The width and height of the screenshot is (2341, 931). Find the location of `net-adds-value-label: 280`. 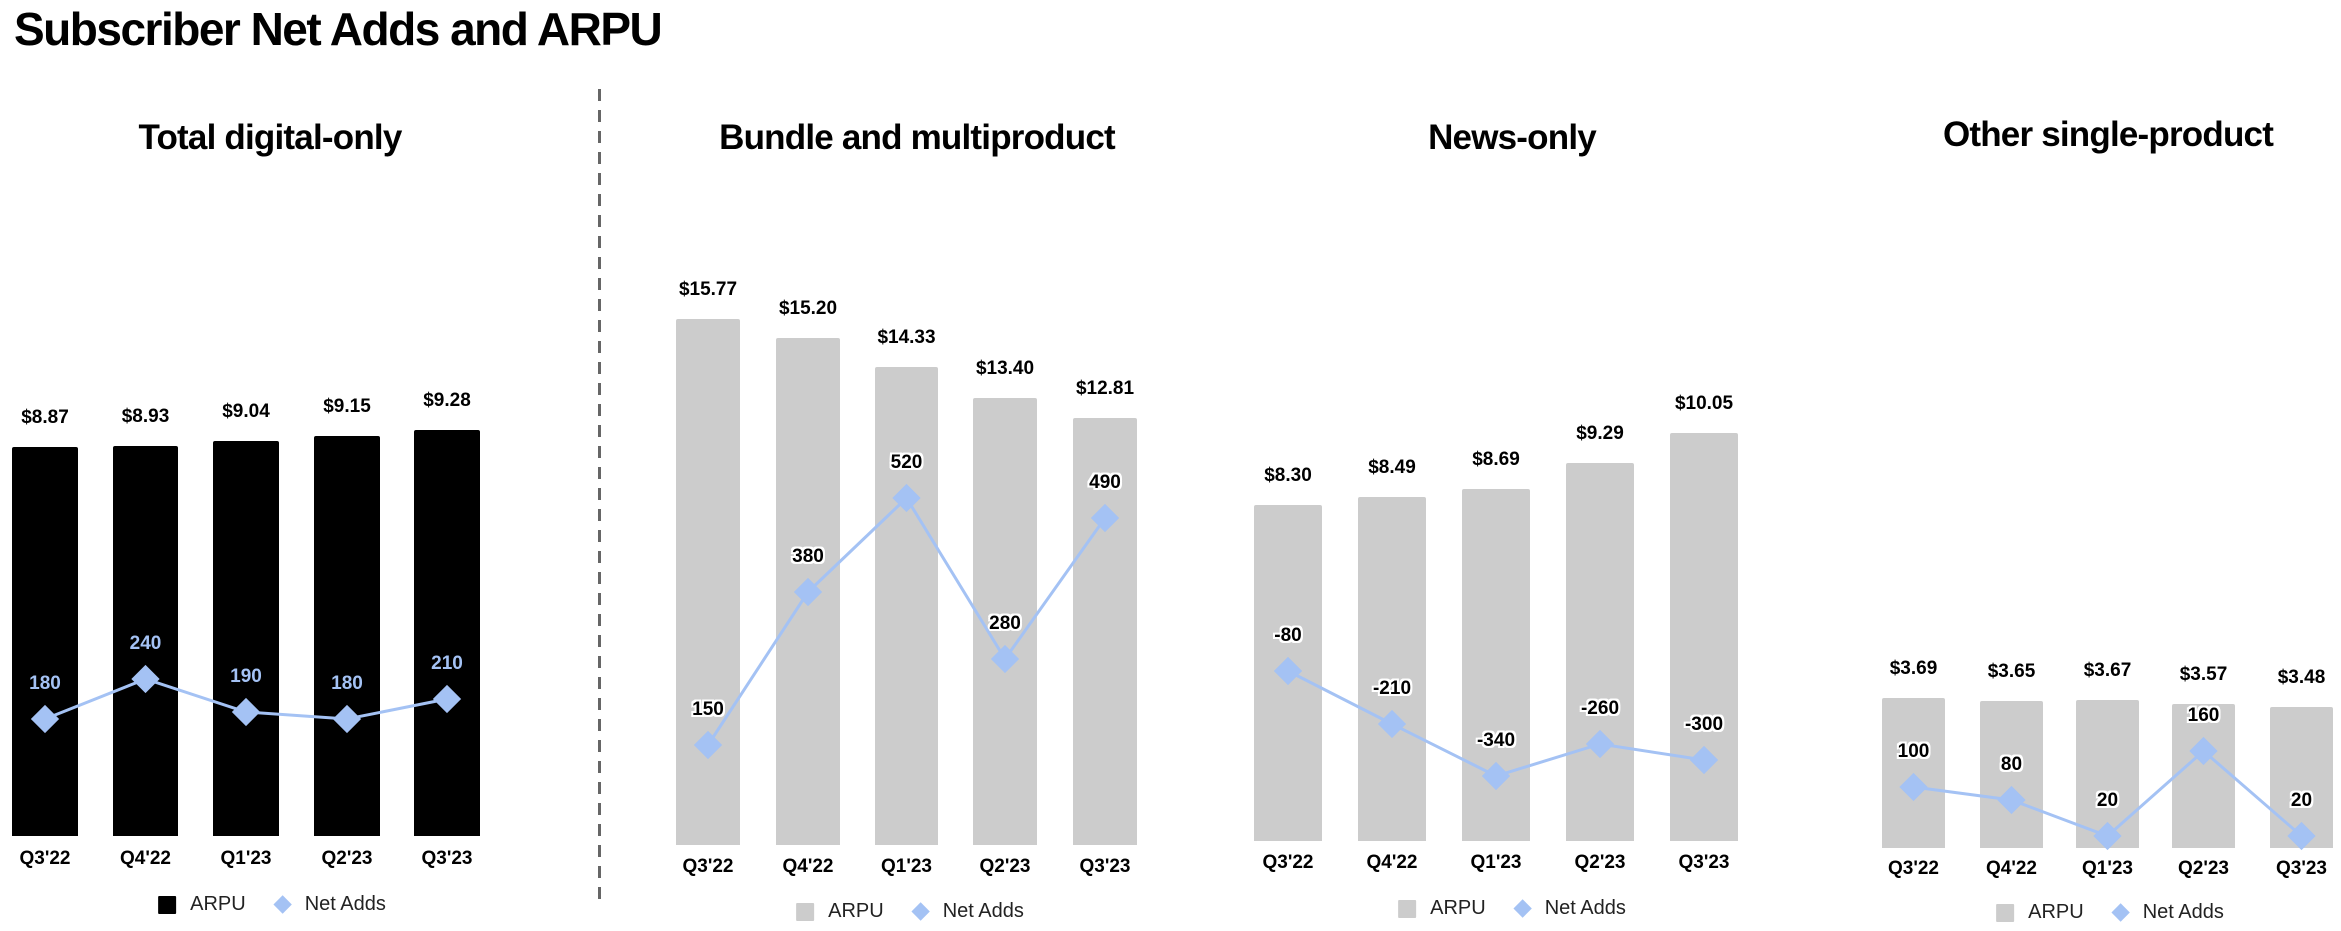

net-adds-value-label: 280 is located at coordinates (1005, 623).